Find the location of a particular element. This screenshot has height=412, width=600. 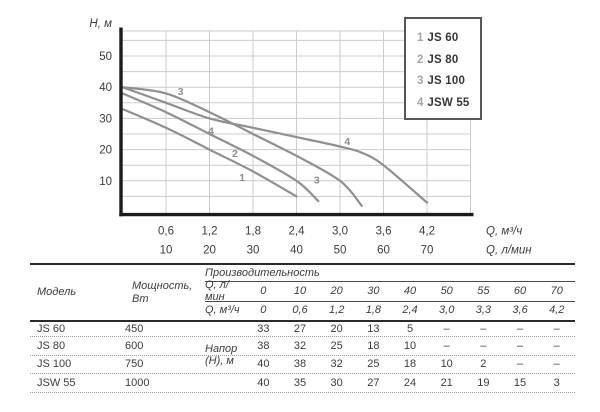

header-row-q-lmin: Q, л/мин 0 10 20 30 40 50 55 60 70 is located at coordinates (390, 291).